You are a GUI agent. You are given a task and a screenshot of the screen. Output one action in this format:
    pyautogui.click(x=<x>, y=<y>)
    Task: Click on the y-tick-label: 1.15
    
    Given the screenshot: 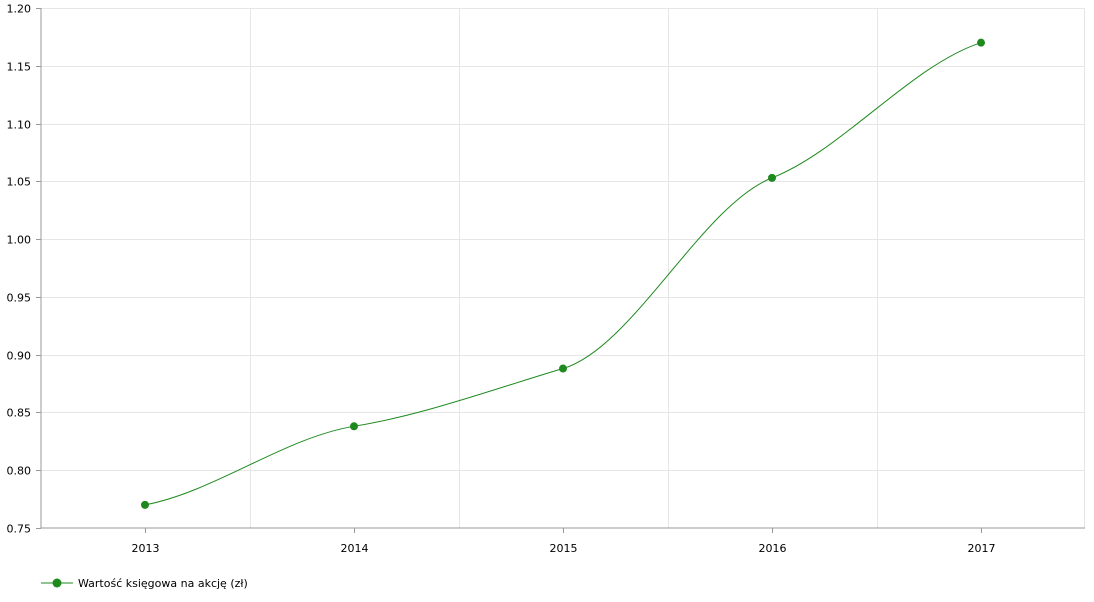 What is the action you would take?
    pyautogui.click(x=19, y=67)
    